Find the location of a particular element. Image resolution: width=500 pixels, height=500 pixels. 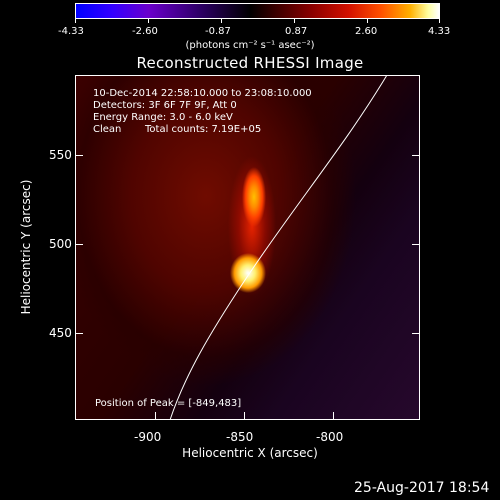

x-tick-label: -800 is located at coordinates (330, 437).